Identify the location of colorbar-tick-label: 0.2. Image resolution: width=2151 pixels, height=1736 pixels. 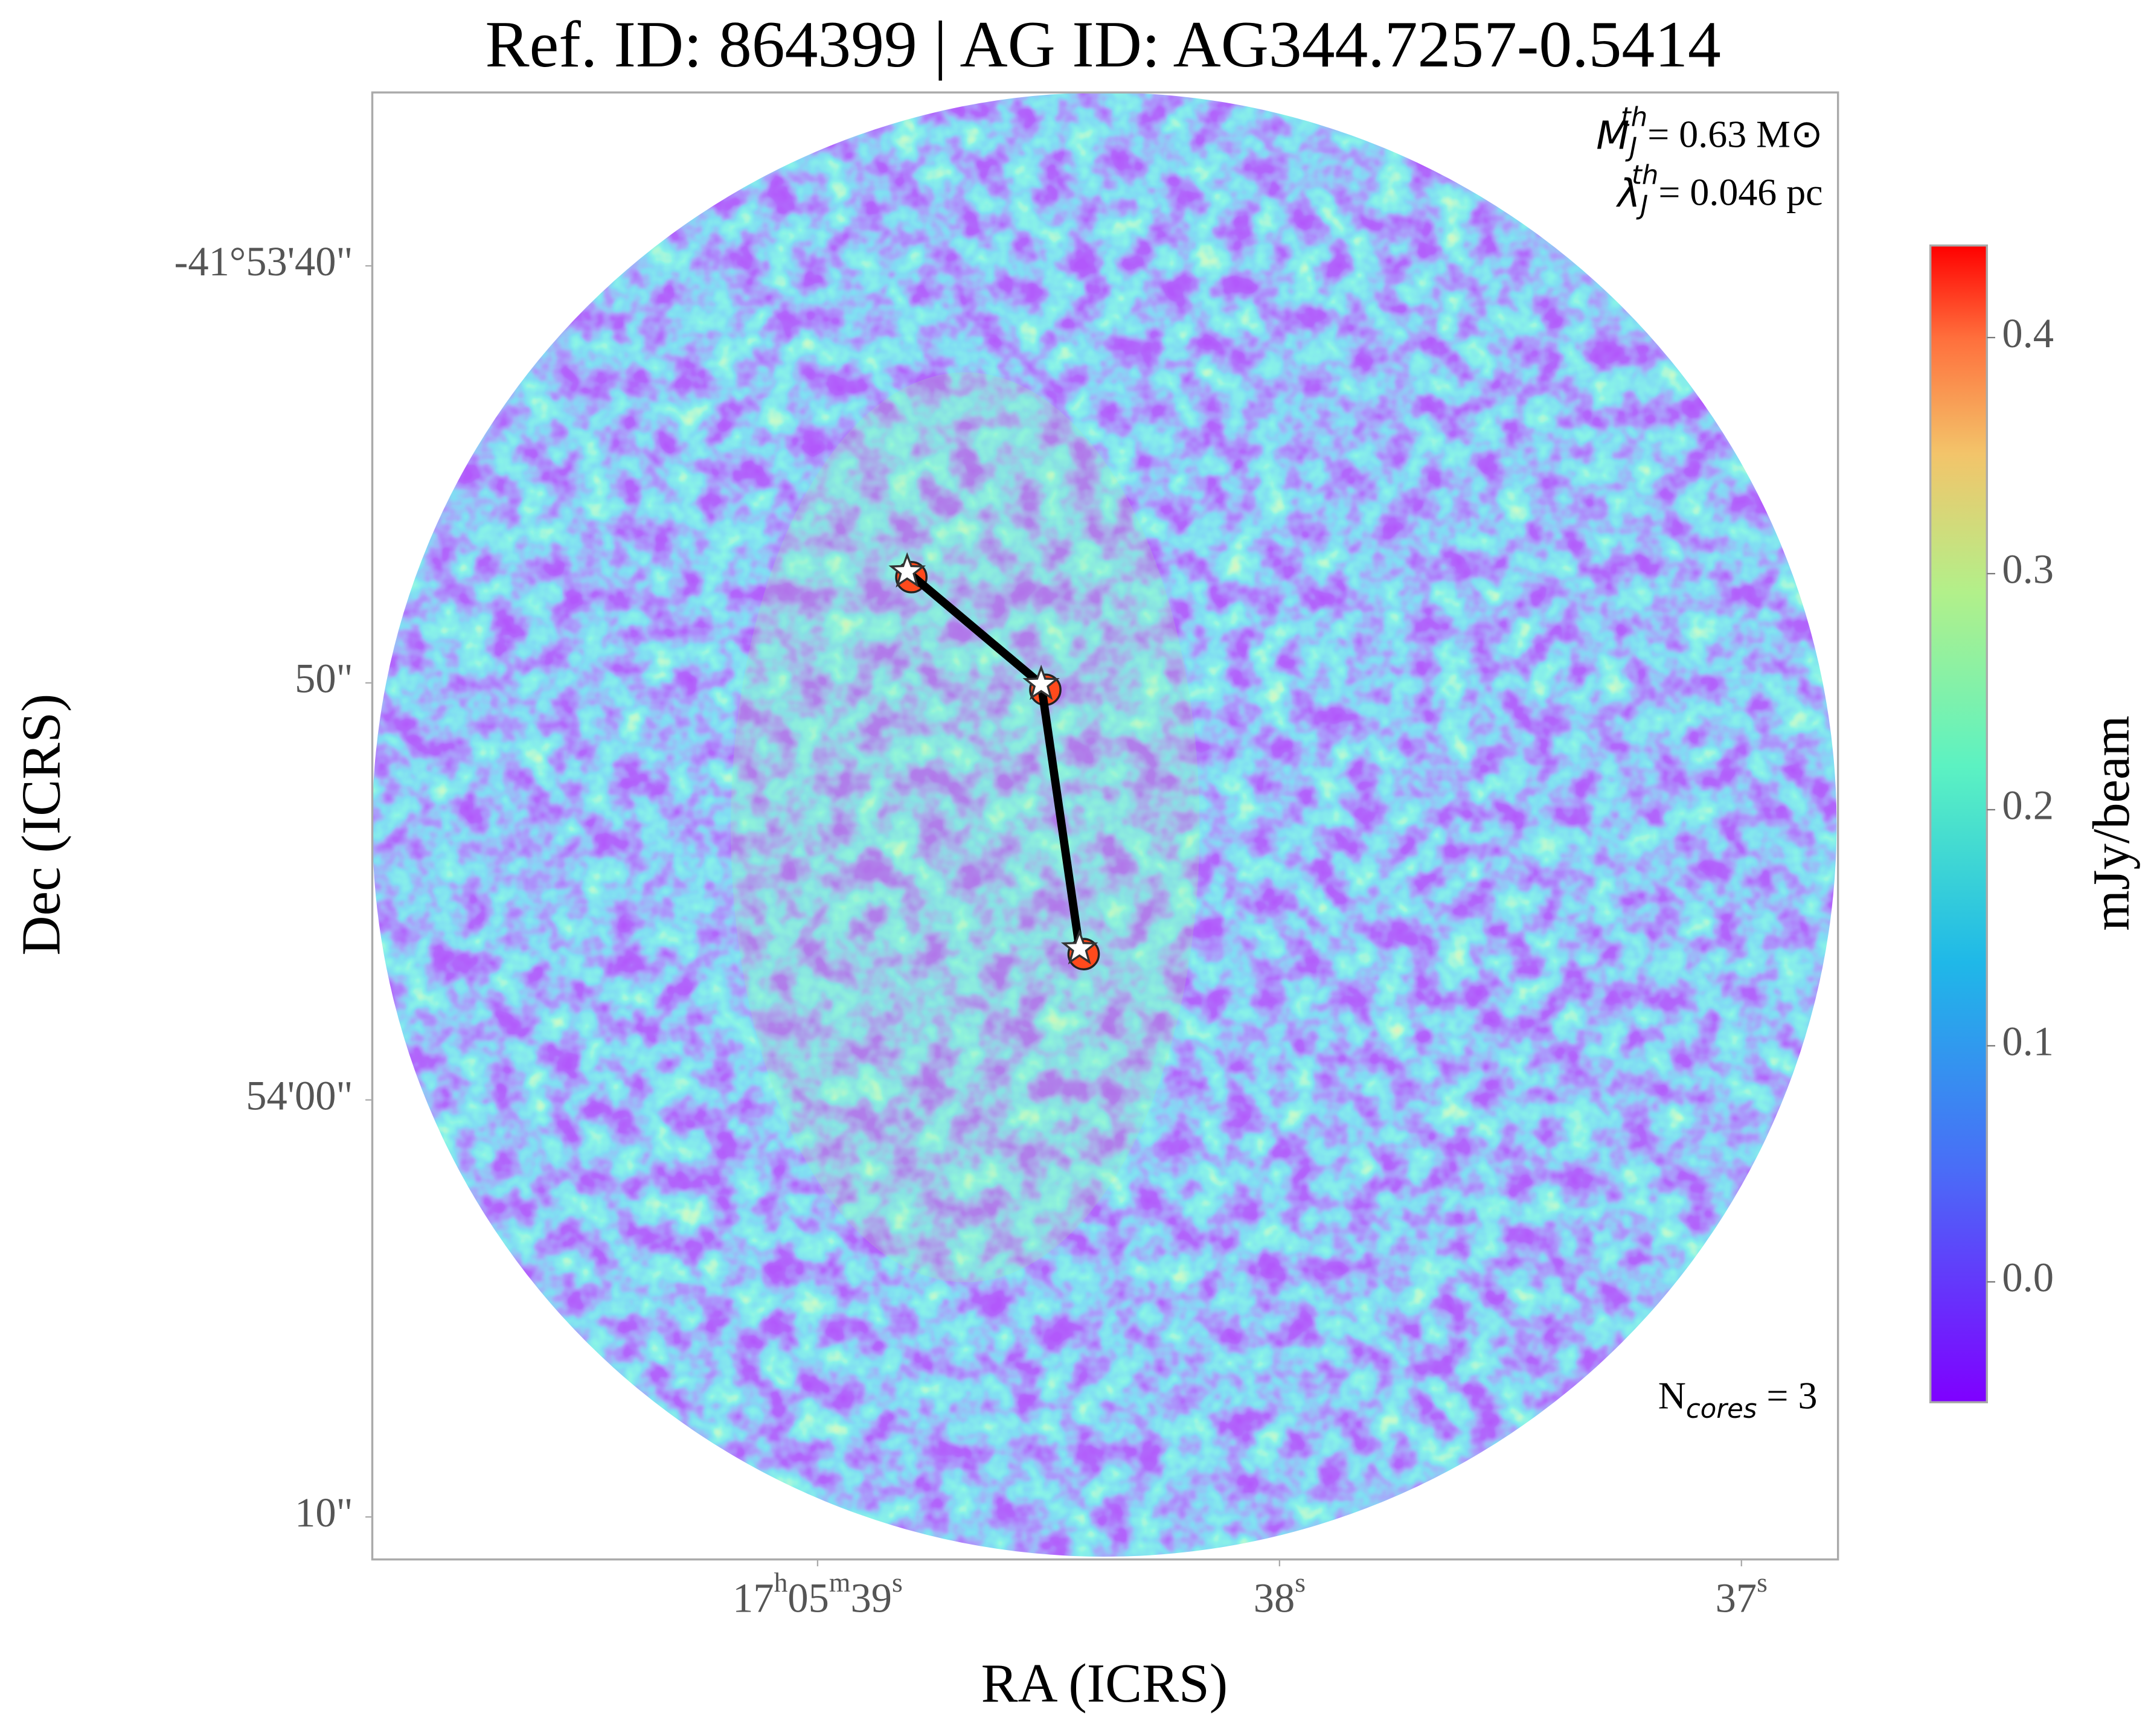
(2028, 805).